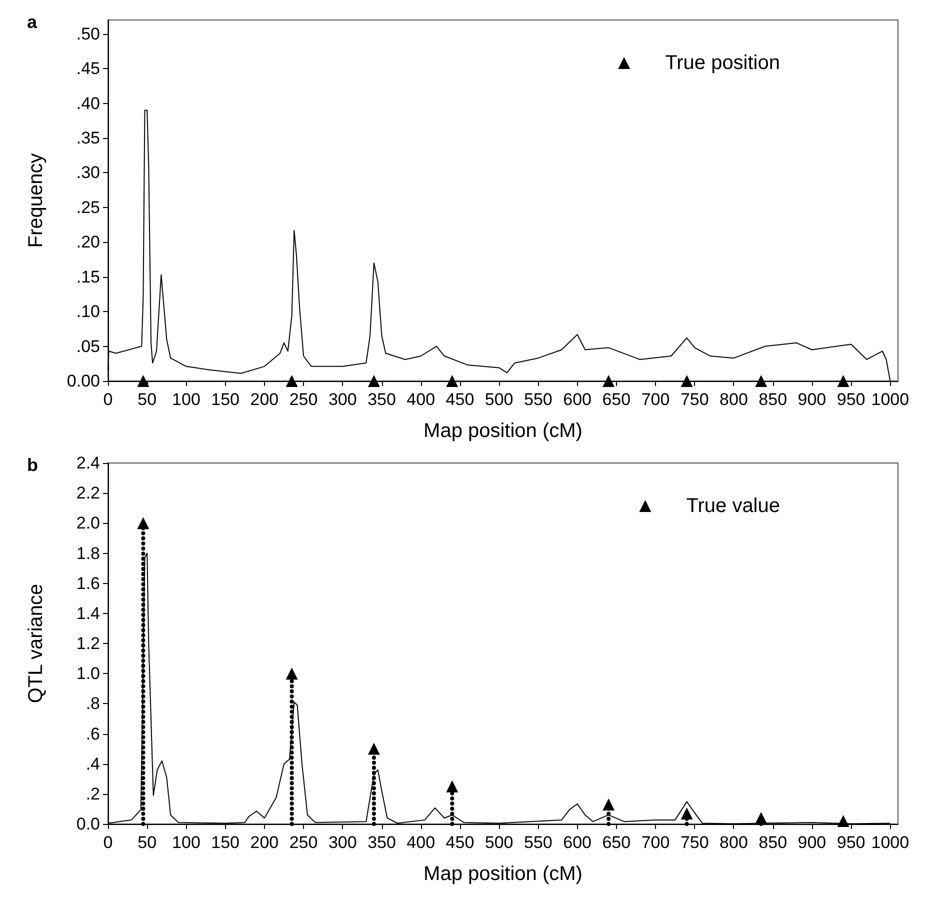 The height and width of the screenshot is (906, 933). What do you see at coordinates (88, 242) in the screenshot?
I see `y-tick-label: .20` at bounding box center [88, 242].